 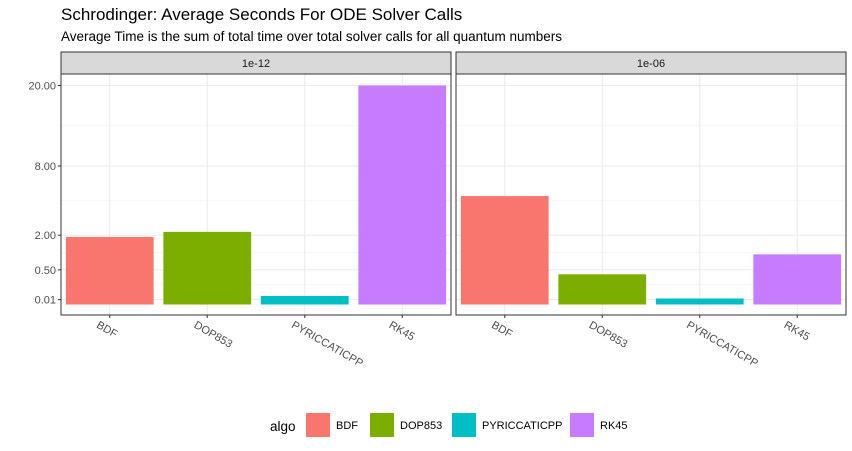 What do you see at coordinates (382, 425) in the screenshot?
I see `legend-key-dop853` at bounding box center [382, 425].